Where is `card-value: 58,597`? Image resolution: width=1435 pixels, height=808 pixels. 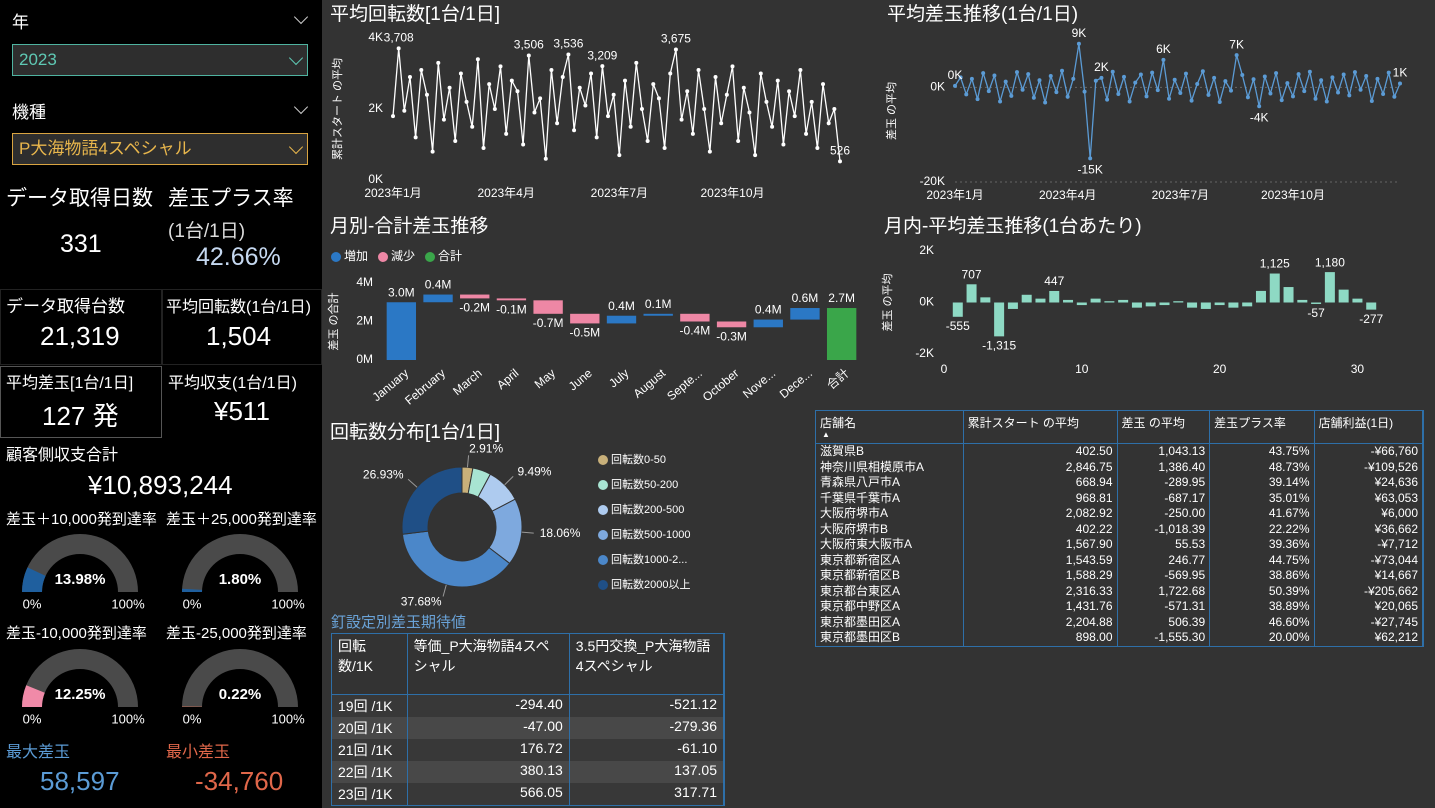 card-value: 58,597 is located at coordinates (80, 781).